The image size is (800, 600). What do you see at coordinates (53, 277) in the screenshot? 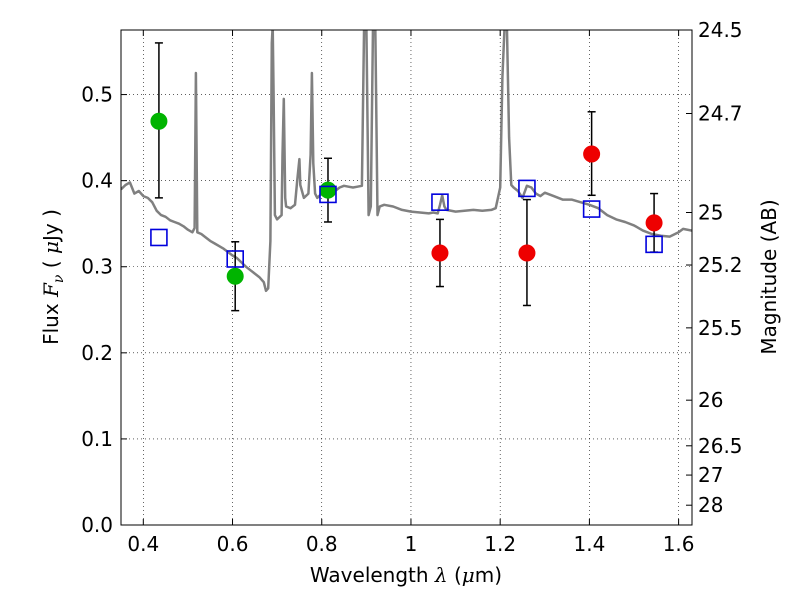
I see `y-axis-label: Flux Fν ( μJy )` at bounding box center [53, 277].